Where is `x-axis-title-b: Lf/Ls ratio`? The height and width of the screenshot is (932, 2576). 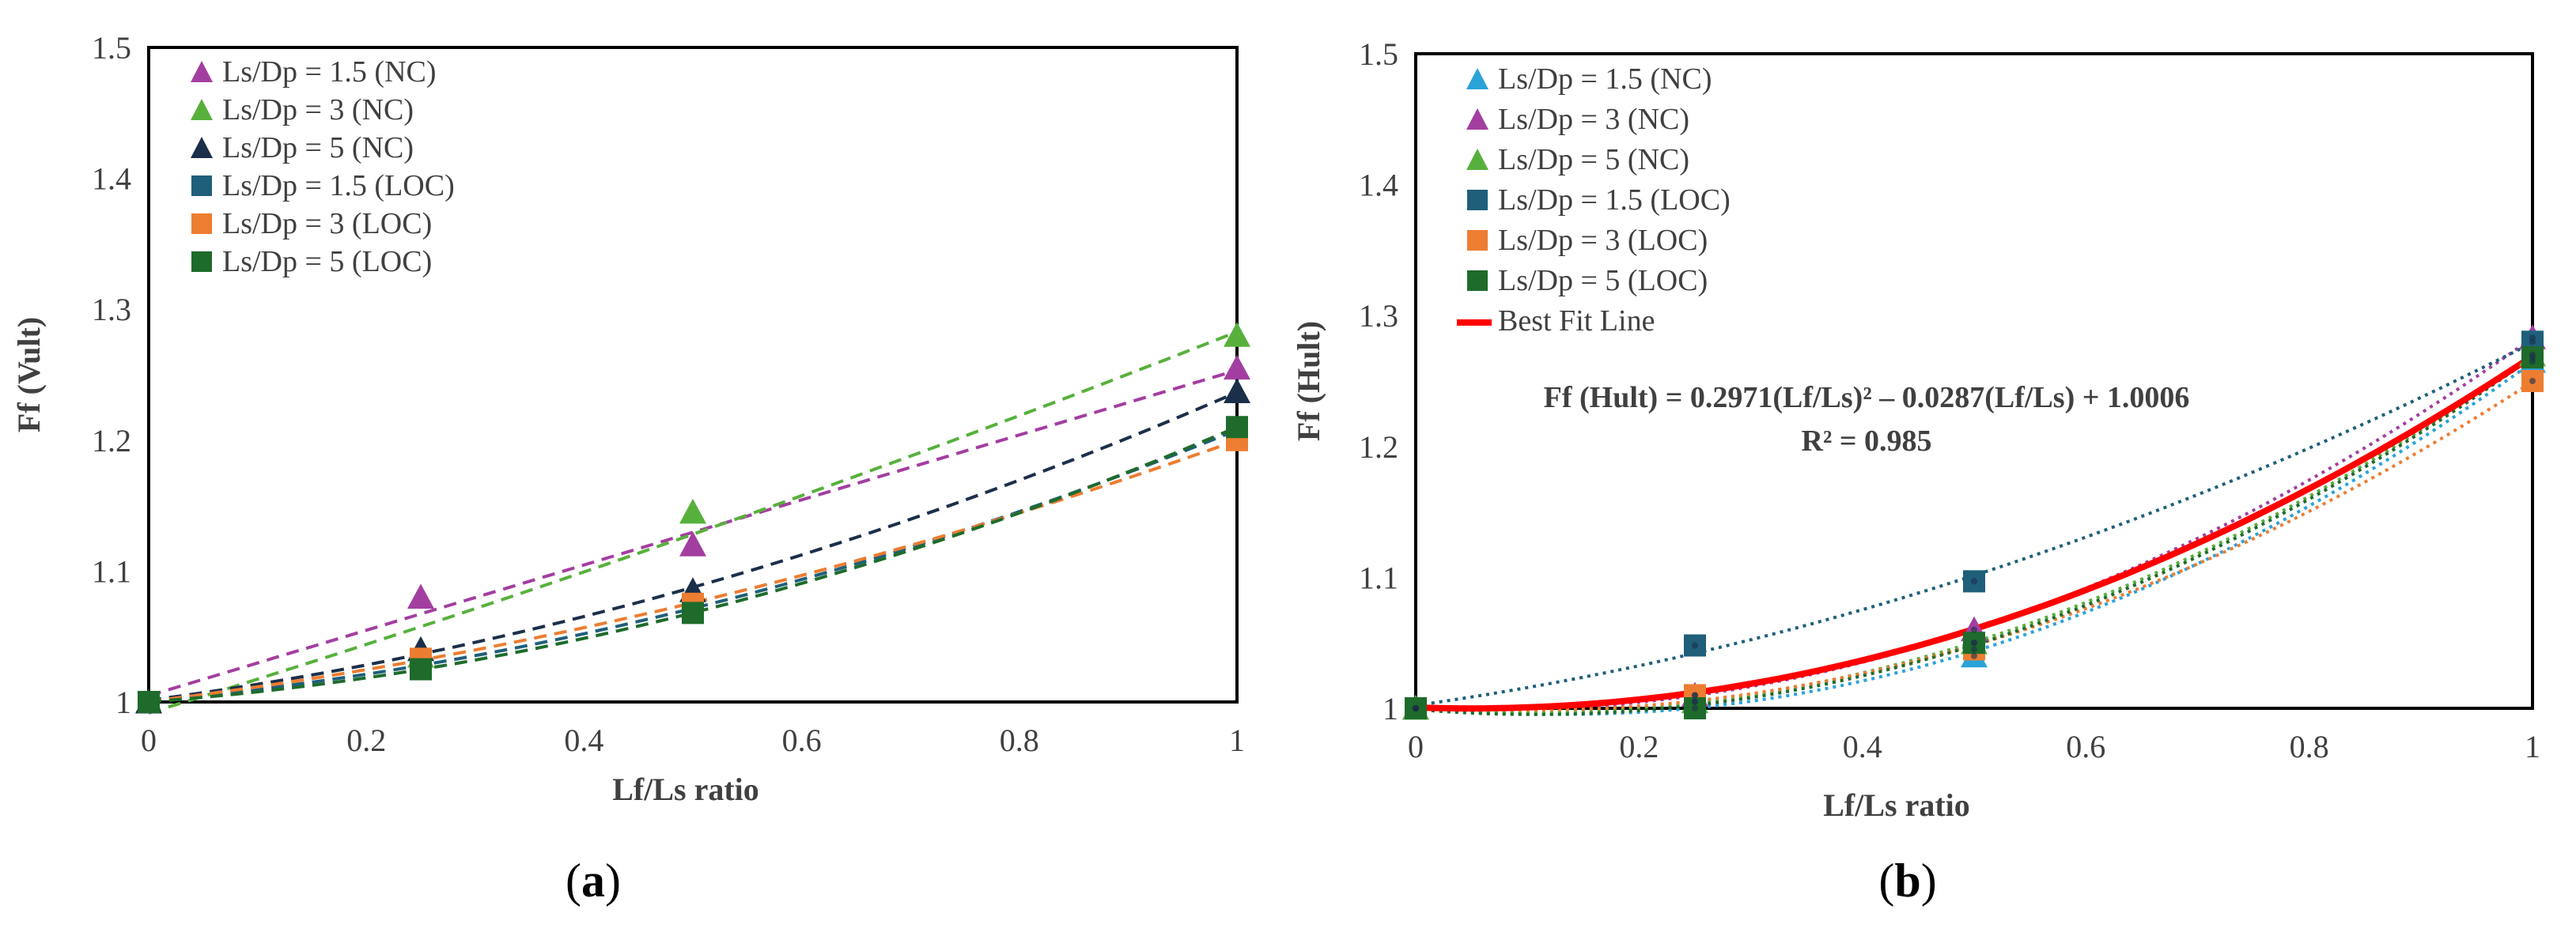
x-axis-title-b: Lf/Ls ratio is located at coordinates (1897, 805).